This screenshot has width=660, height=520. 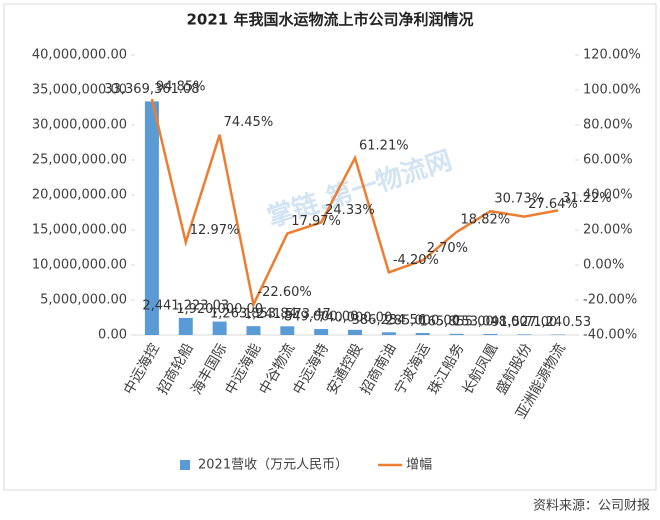 I want to click on y-tick-label: 15,000,000.00, so click(x=79, y=230).